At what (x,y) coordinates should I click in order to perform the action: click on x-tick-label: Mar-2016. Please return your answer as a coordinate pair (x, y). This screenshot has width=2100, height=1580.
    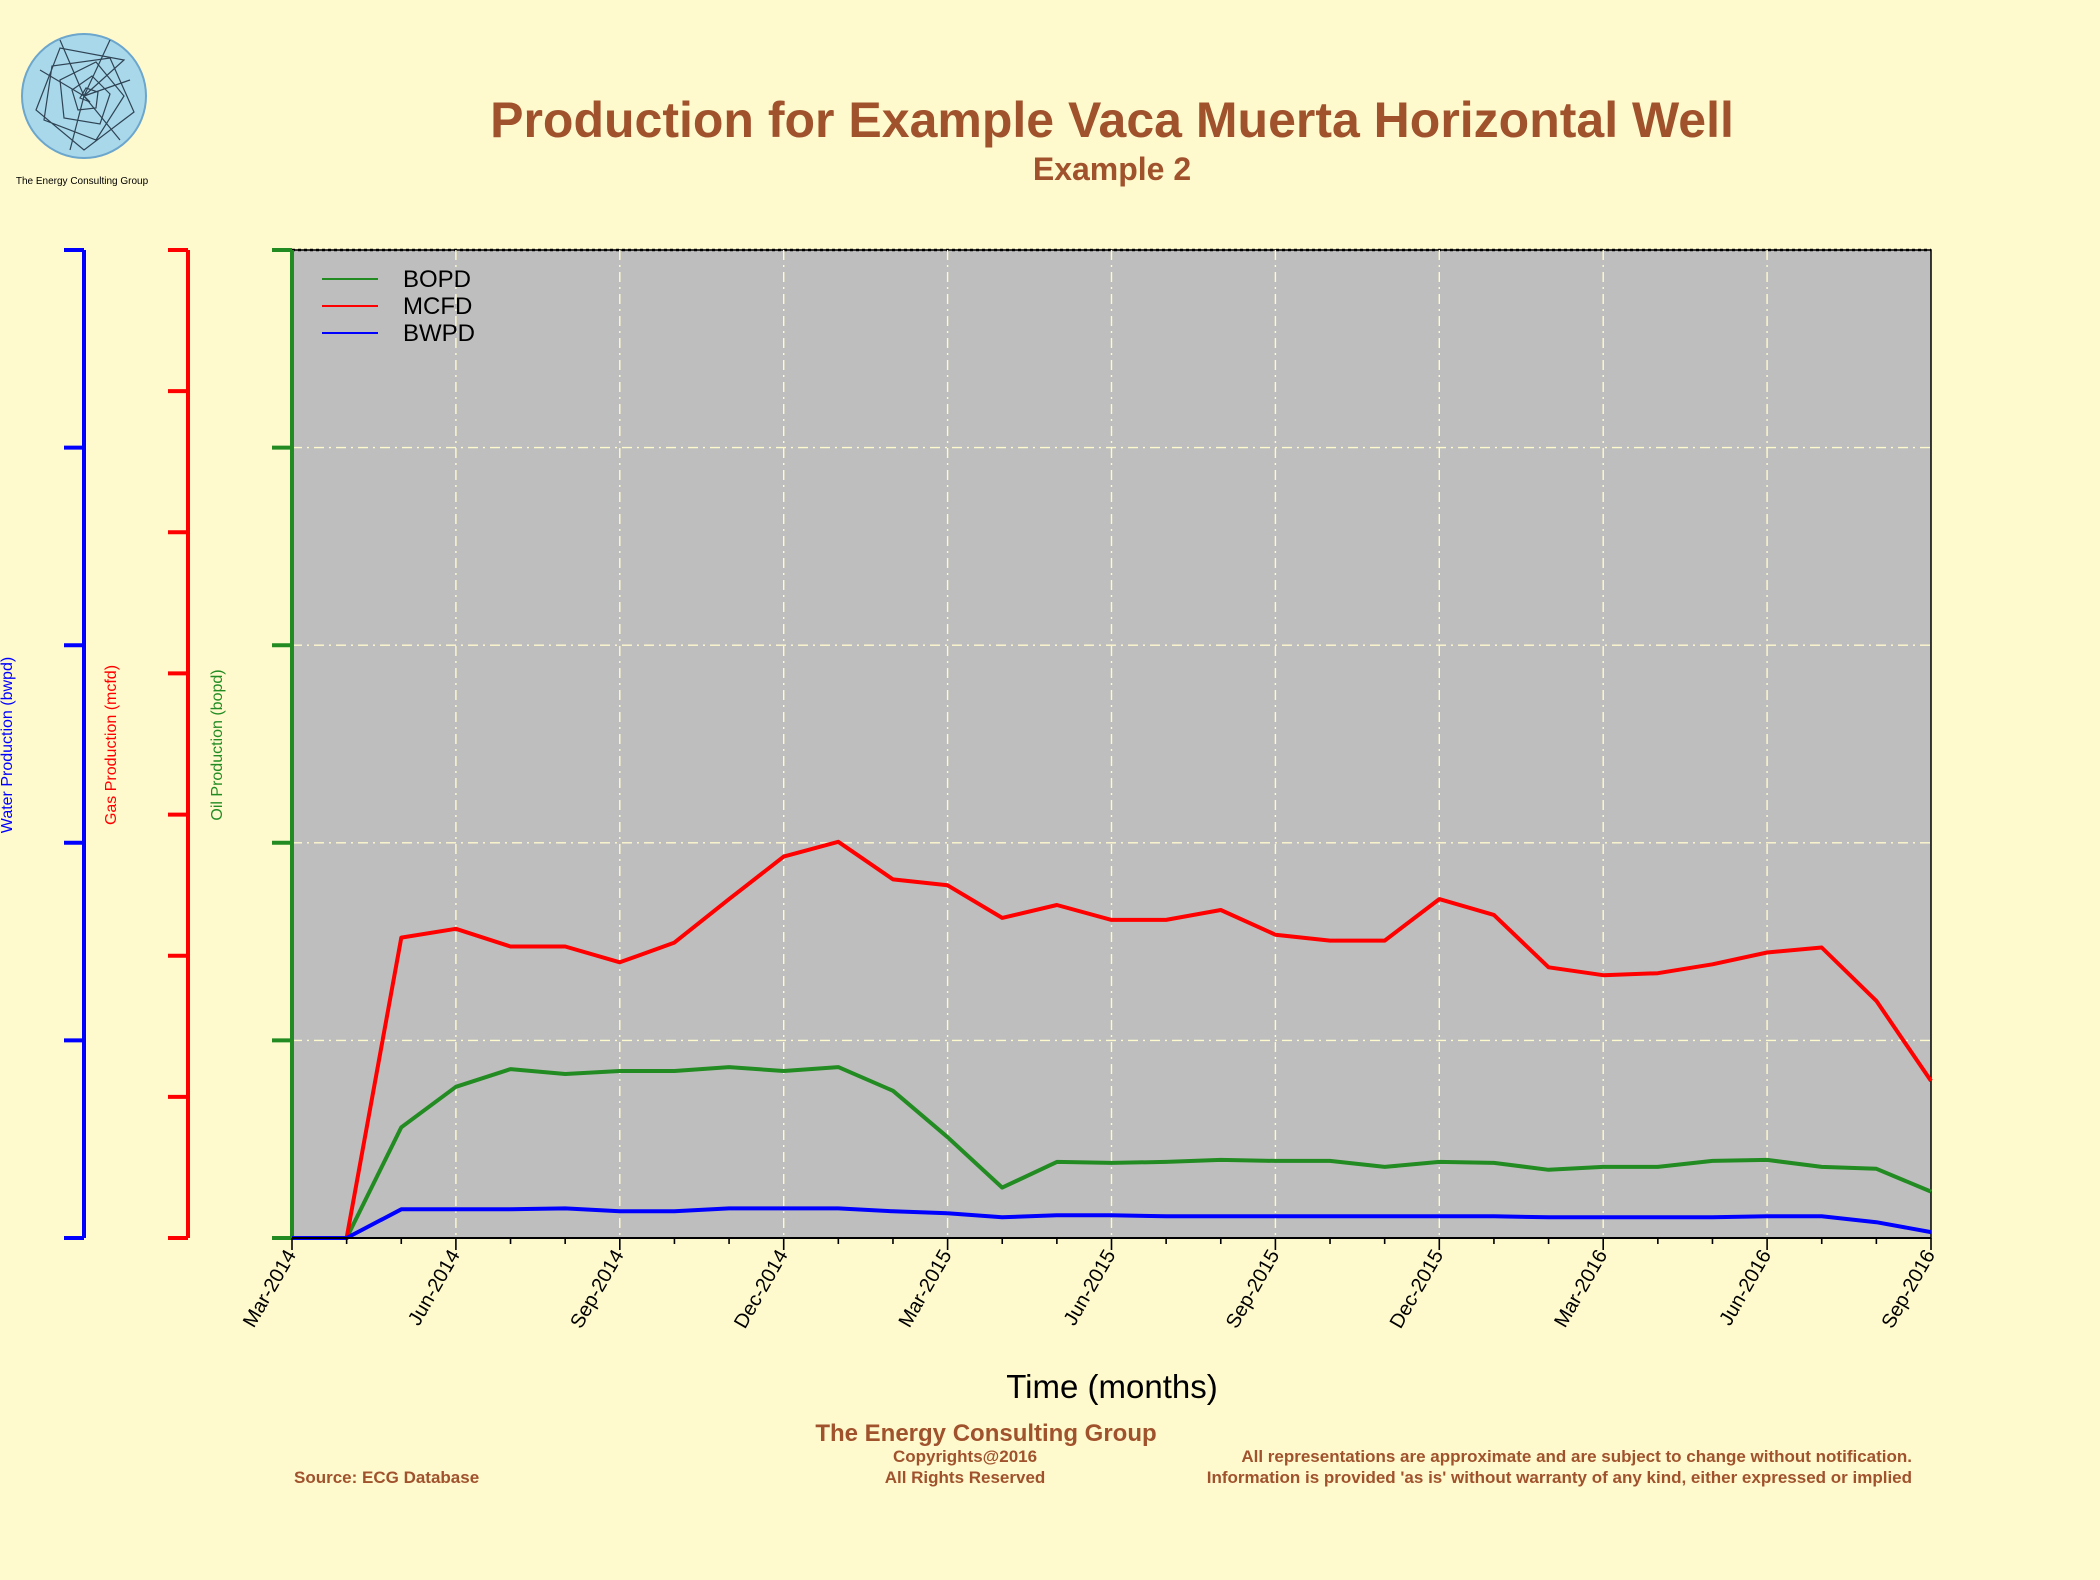
    Looking at the image, I should click on (1581, 1288).